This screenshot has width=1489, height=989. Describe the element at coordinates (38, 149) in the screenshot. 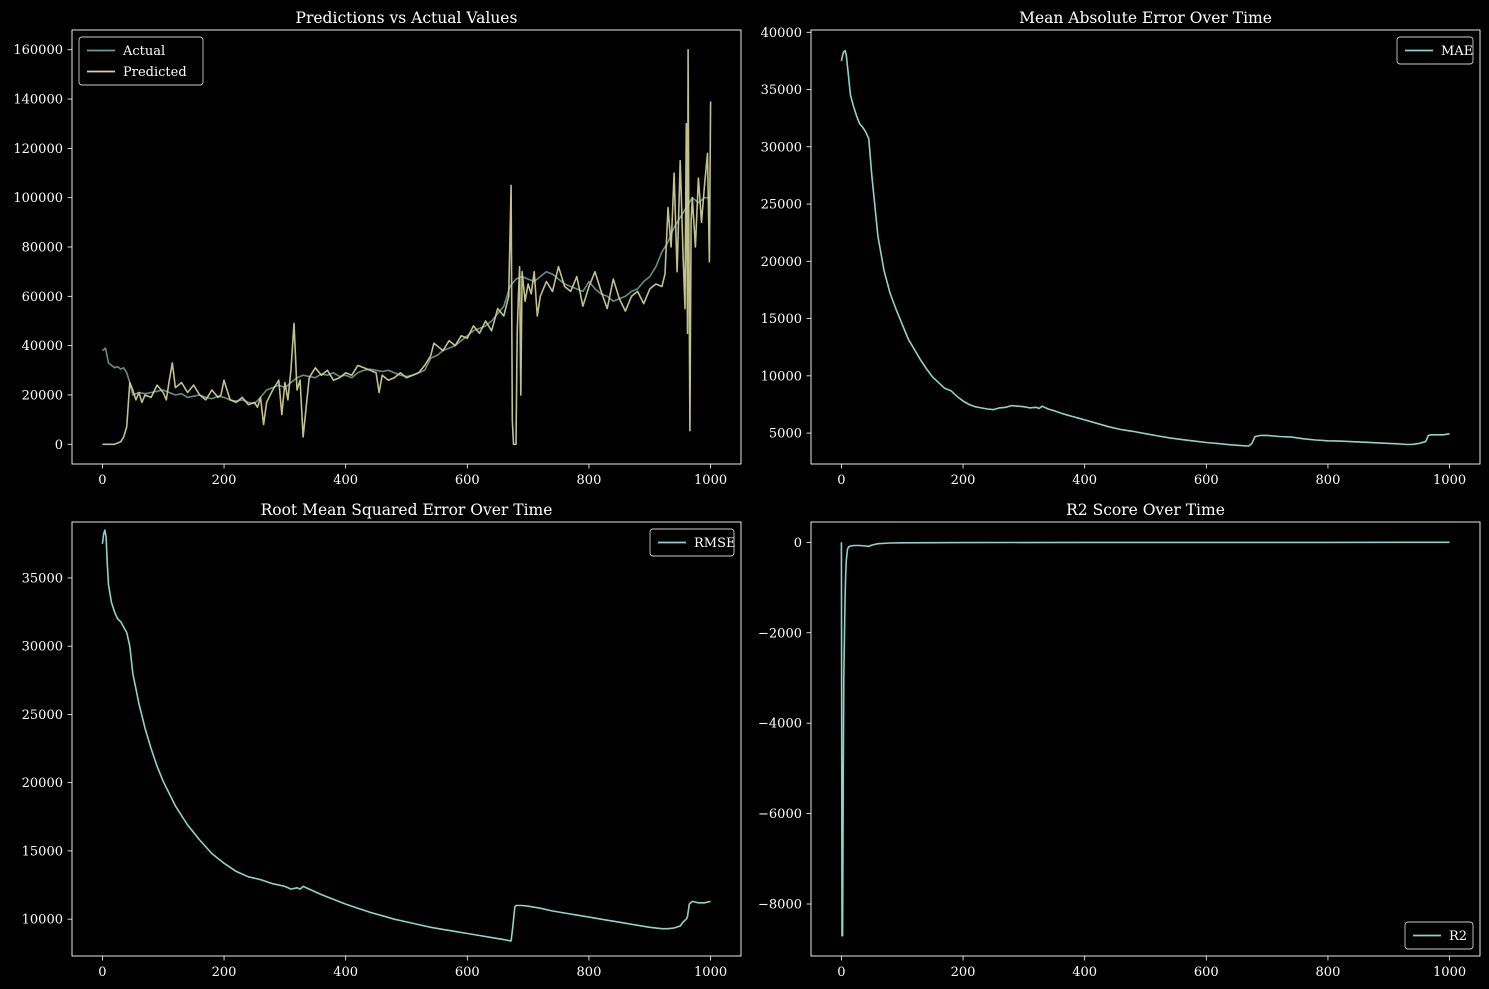

I see `y-tick-label: 120000` at that location.